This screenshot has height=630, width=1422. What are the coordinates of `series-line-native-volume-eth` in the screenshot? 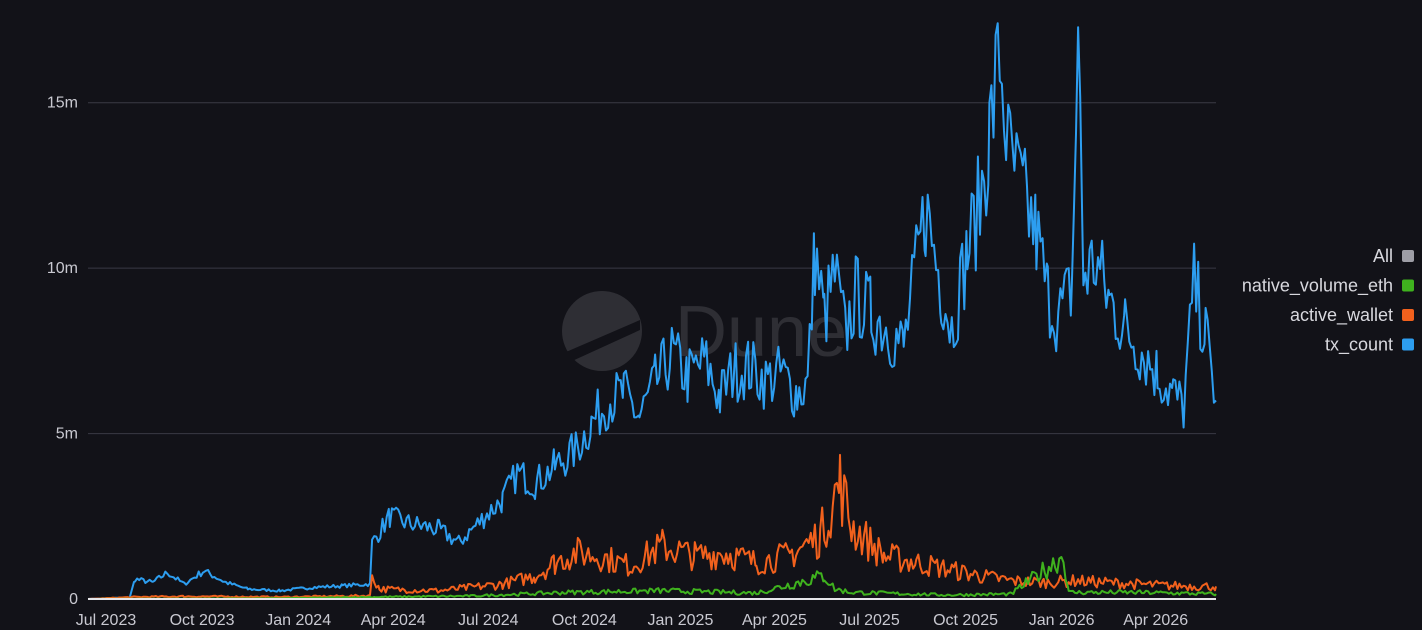 It's located at (652, 578).